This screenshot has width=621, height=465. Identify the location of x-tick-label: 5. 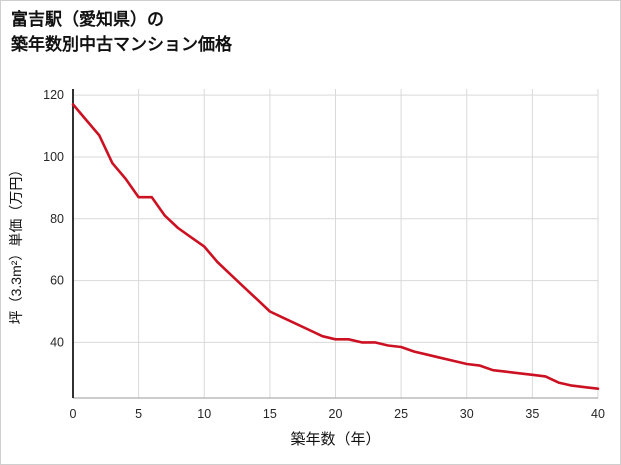
(138, 414).